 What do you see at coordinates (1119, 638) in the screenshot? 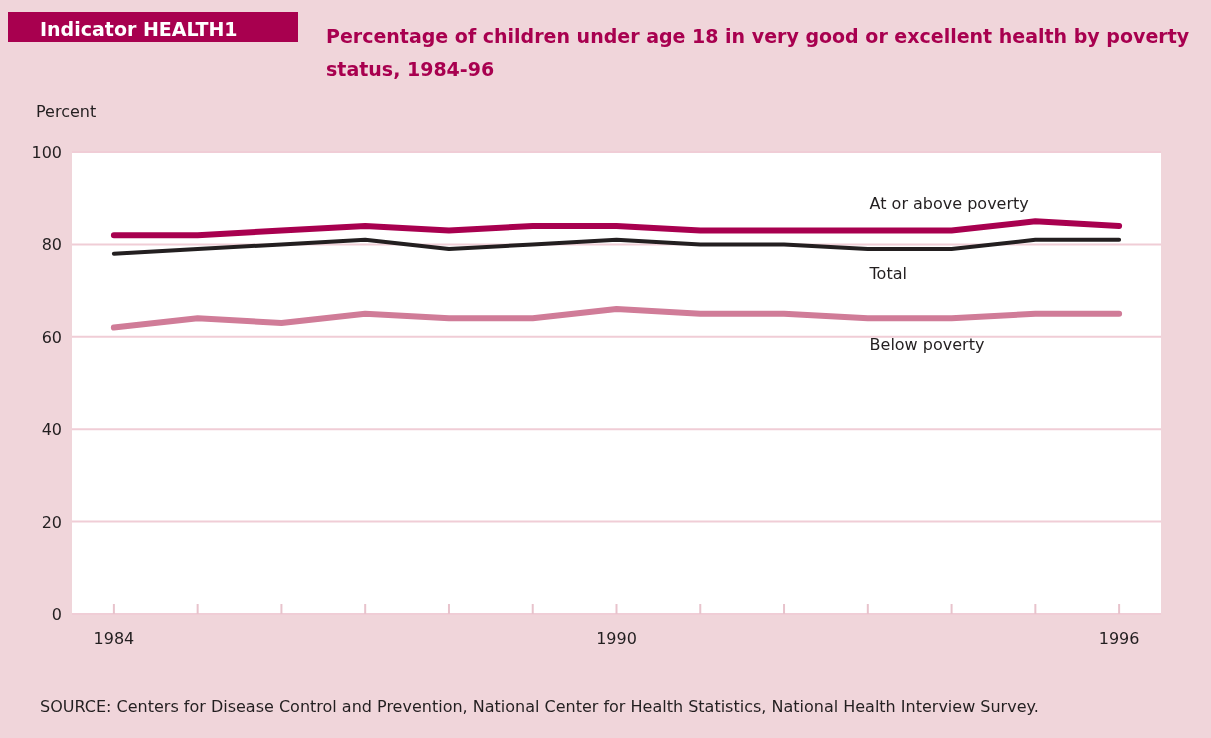
I see `x-tick-label: 1996` at bounding box center [1119, 638].